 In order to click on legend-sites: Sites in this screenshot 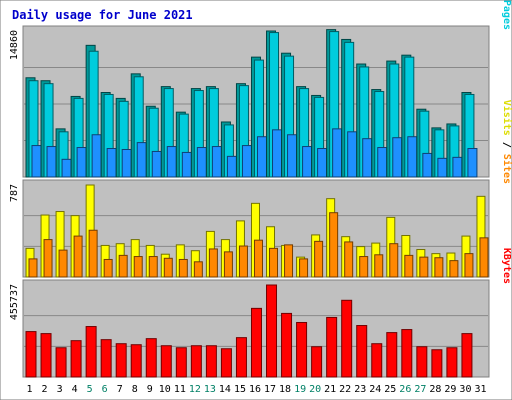, I will do `click(506, 169)`.